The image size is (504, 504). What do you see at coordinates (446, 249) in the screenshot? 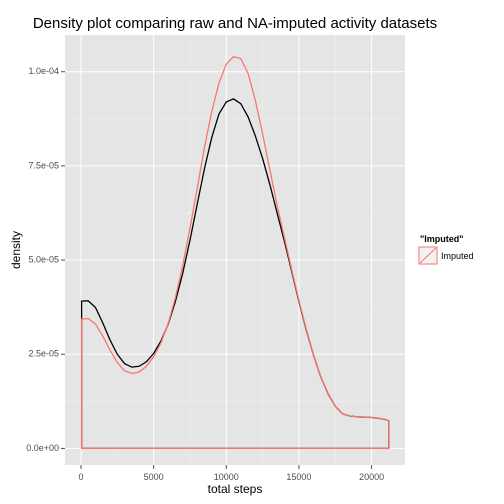
I see `legend: "Imputed" Imputed` at bounding box center [446, 249].